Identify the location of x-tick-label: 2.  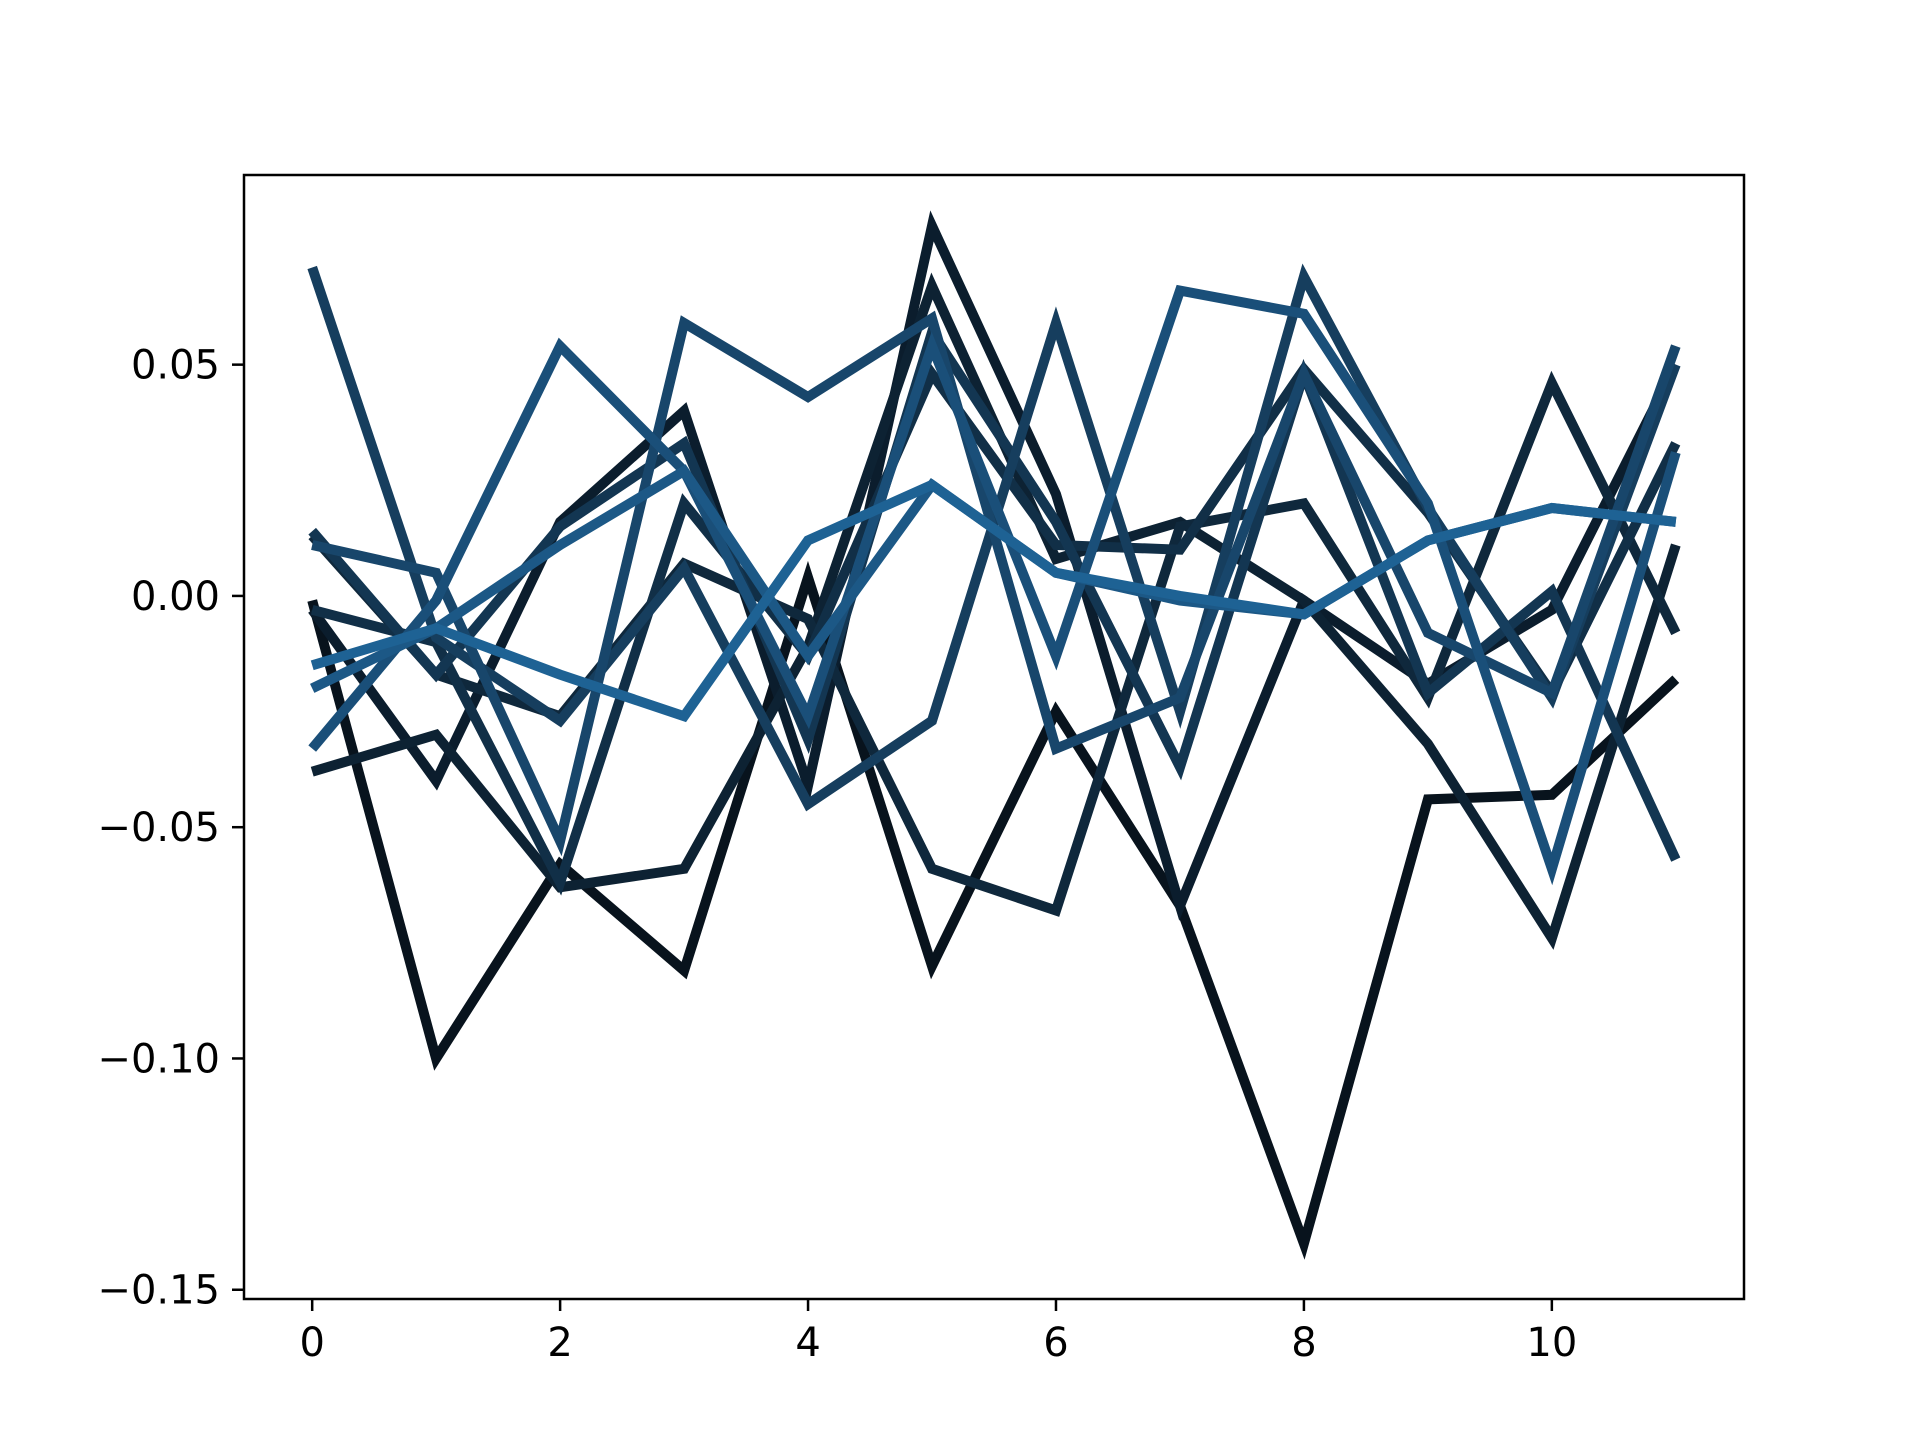
(559, 1343).